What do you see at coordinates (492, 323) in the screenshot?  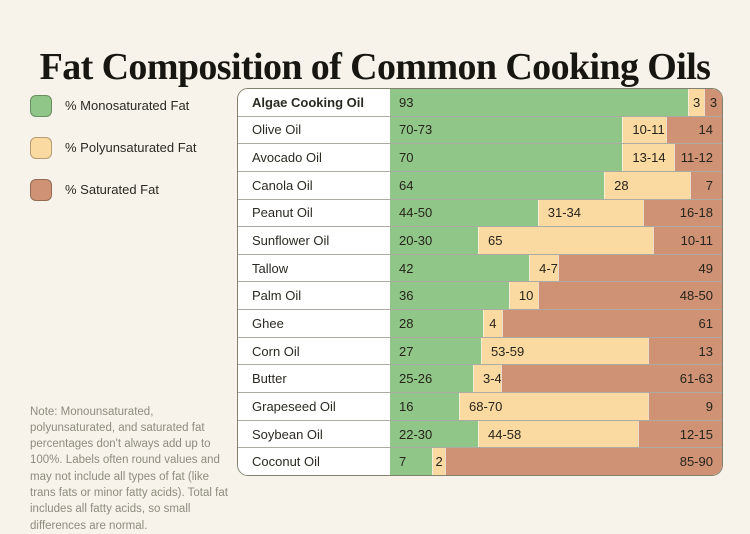 I see `bar-segment-poly: 4` at bounding box center [492, 323].